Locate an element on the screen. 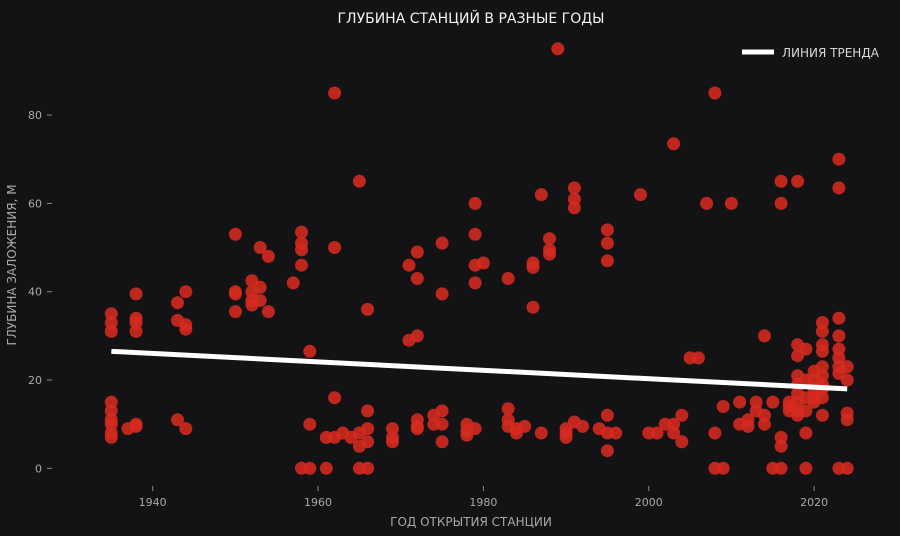  x-tick-label: 2000 is located at coordinates (649, 502).